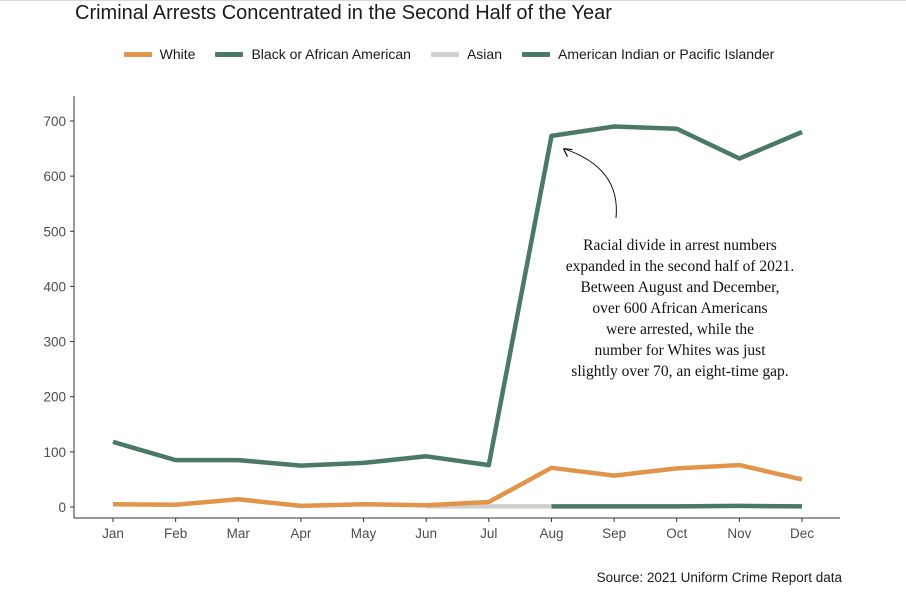 The image size is (906, 610). Describe the element at coordinates (666, 54) in the screenshot. I see `legend-label: American Indian or Pacific Islander` at that location.